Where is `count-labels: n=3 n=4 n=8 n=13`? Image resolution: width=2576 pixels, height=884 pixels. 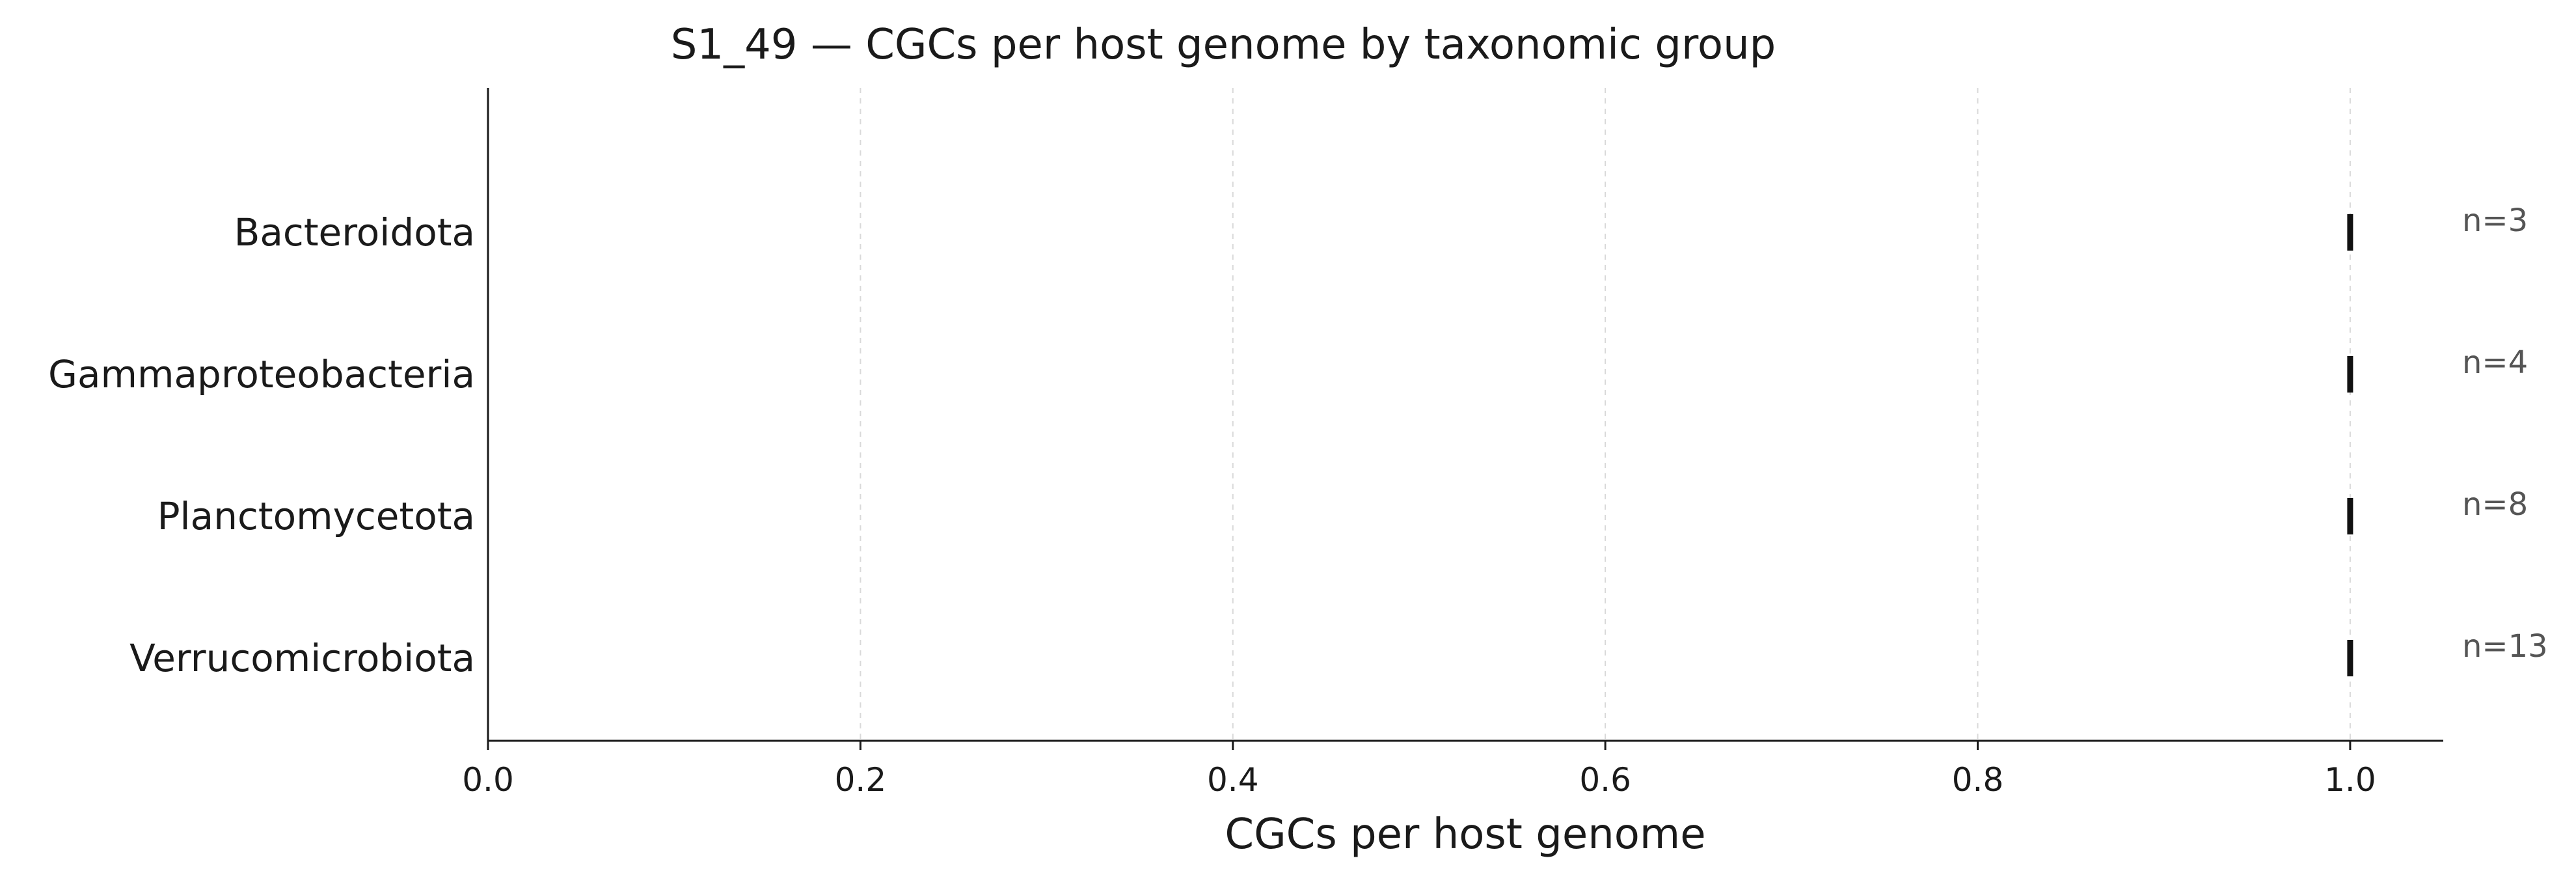
count-labels: n=3 n=4 n=8 n=13 is located at coordinates (2505, 434).